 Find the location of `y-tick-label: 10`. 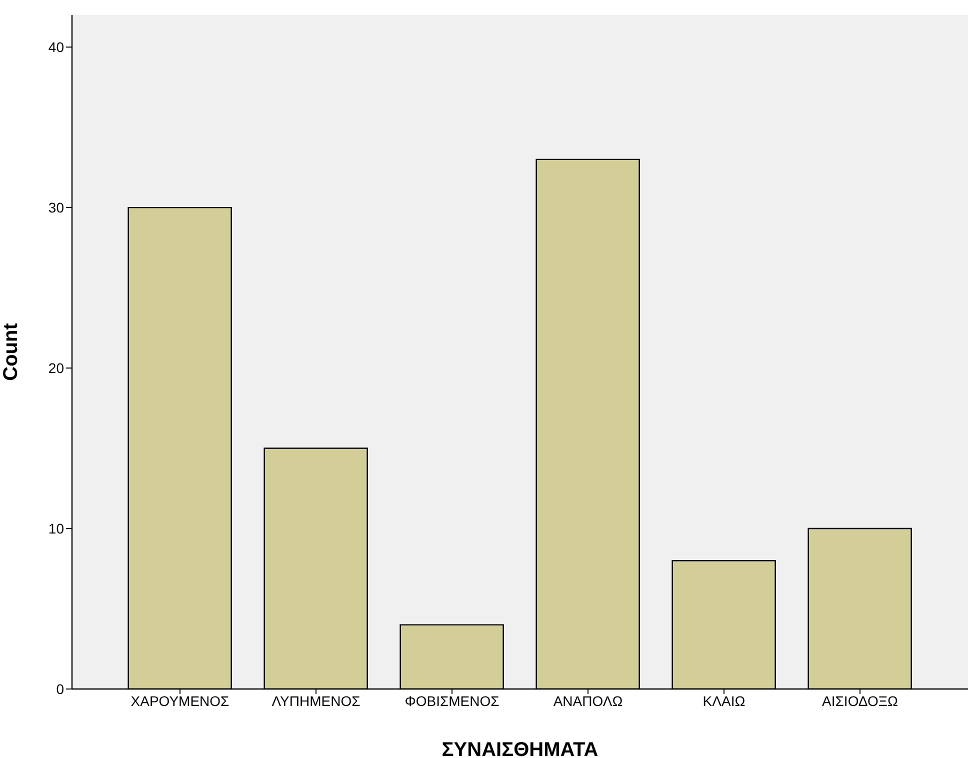

y-tick-label: 10 is located at coordinates (56, 528).